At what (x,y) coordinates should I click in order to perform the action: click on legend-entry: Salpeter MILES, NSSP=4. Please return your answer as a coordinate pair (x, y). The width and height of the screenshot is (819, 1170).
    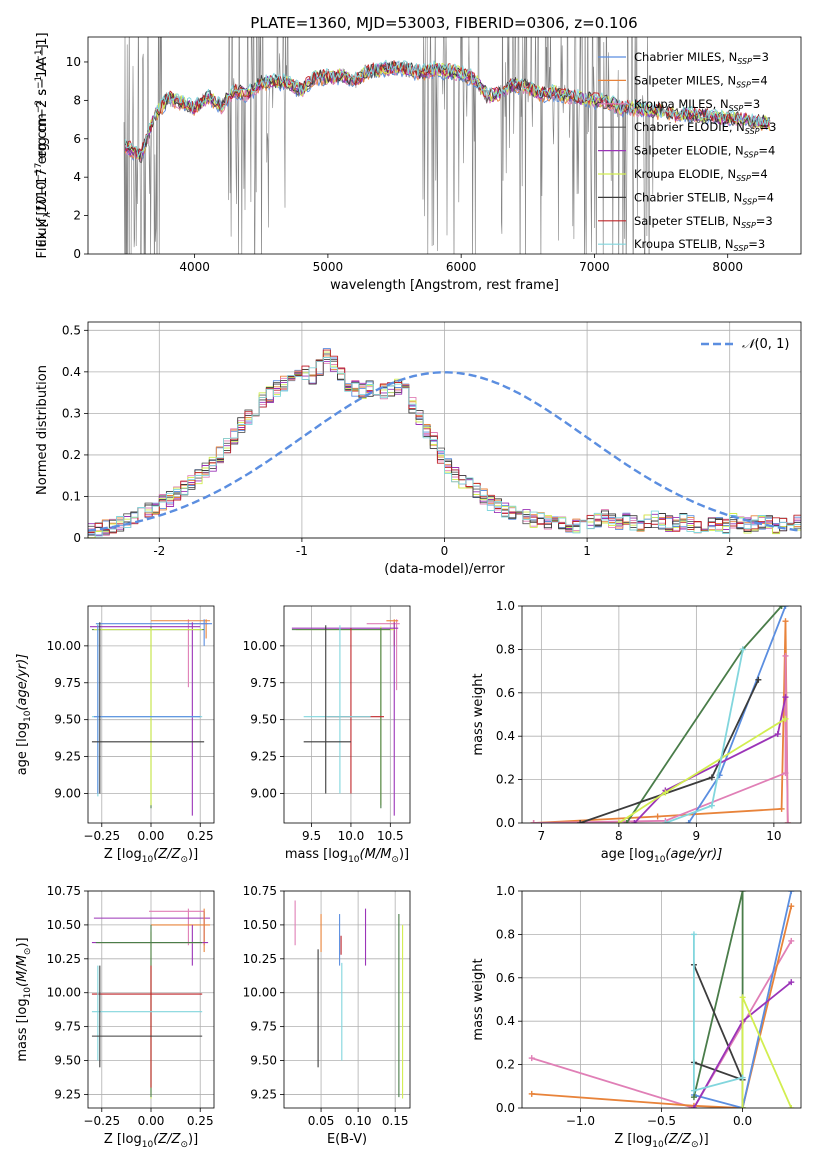
    Looking at the image, I should click on (701, 81).